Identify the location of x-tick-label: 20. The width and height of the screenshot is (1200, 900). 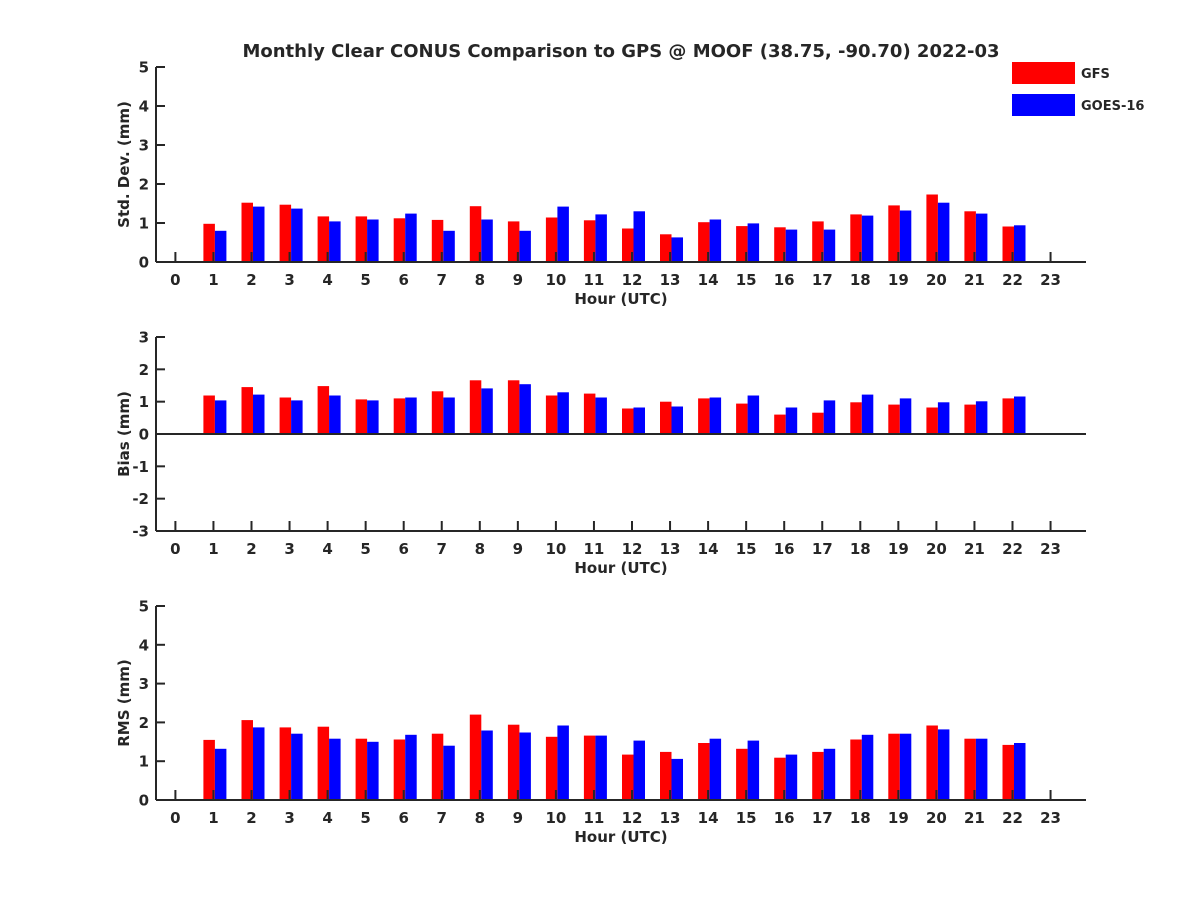
(936, 818).